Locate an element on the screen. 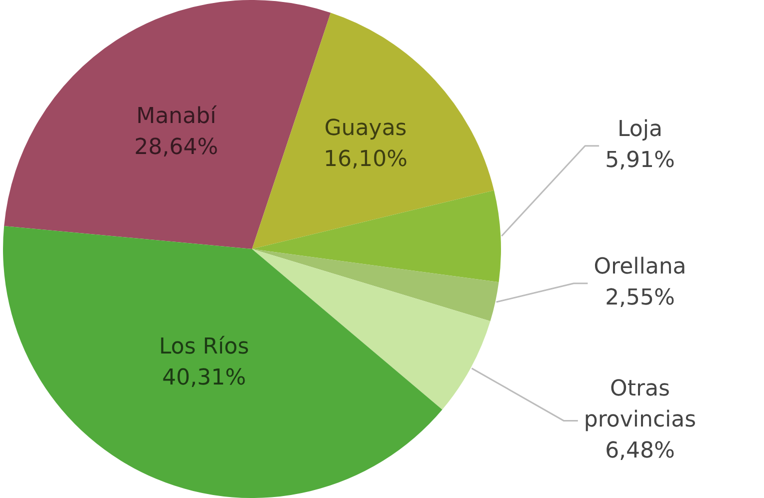  data-label: 2,55% is located at coordinates (640, 298).